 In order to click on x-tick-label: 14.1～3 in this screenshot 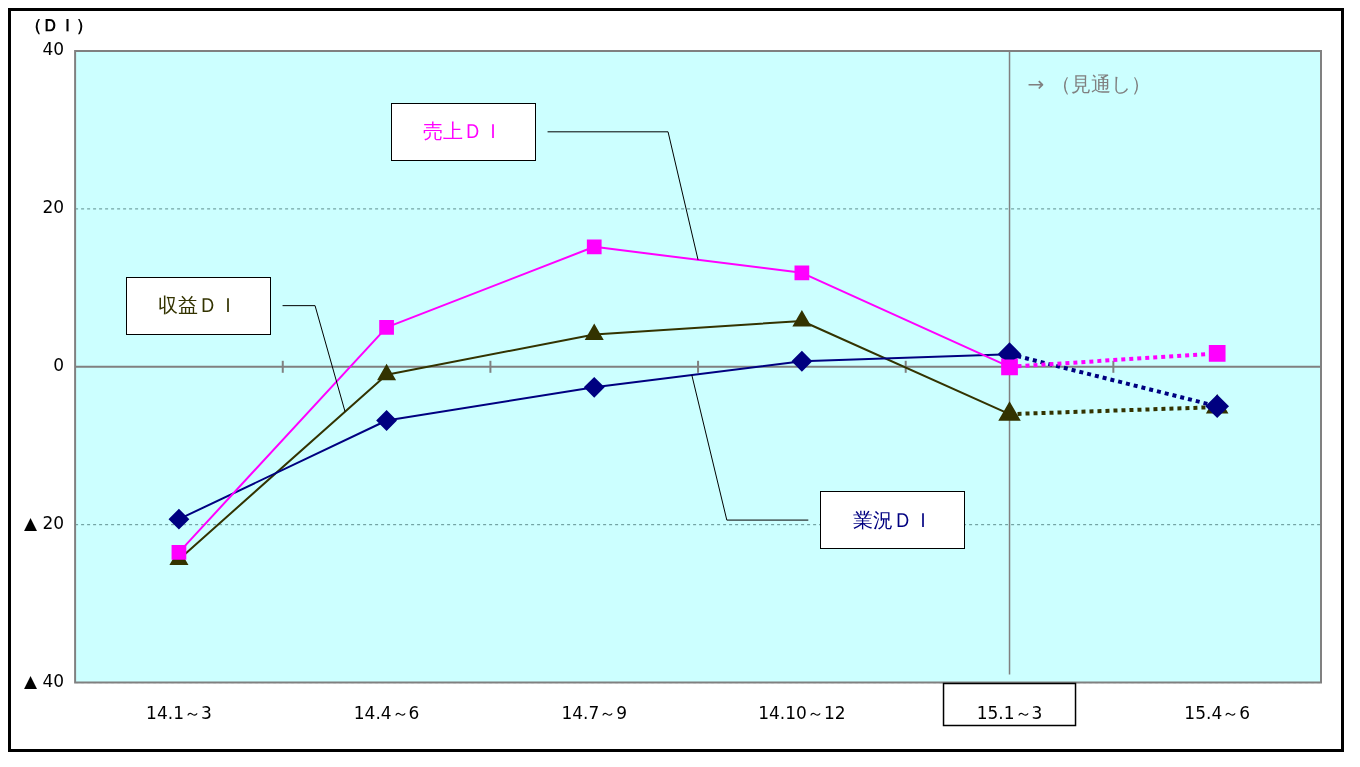, I will do `click(179, 713)`.